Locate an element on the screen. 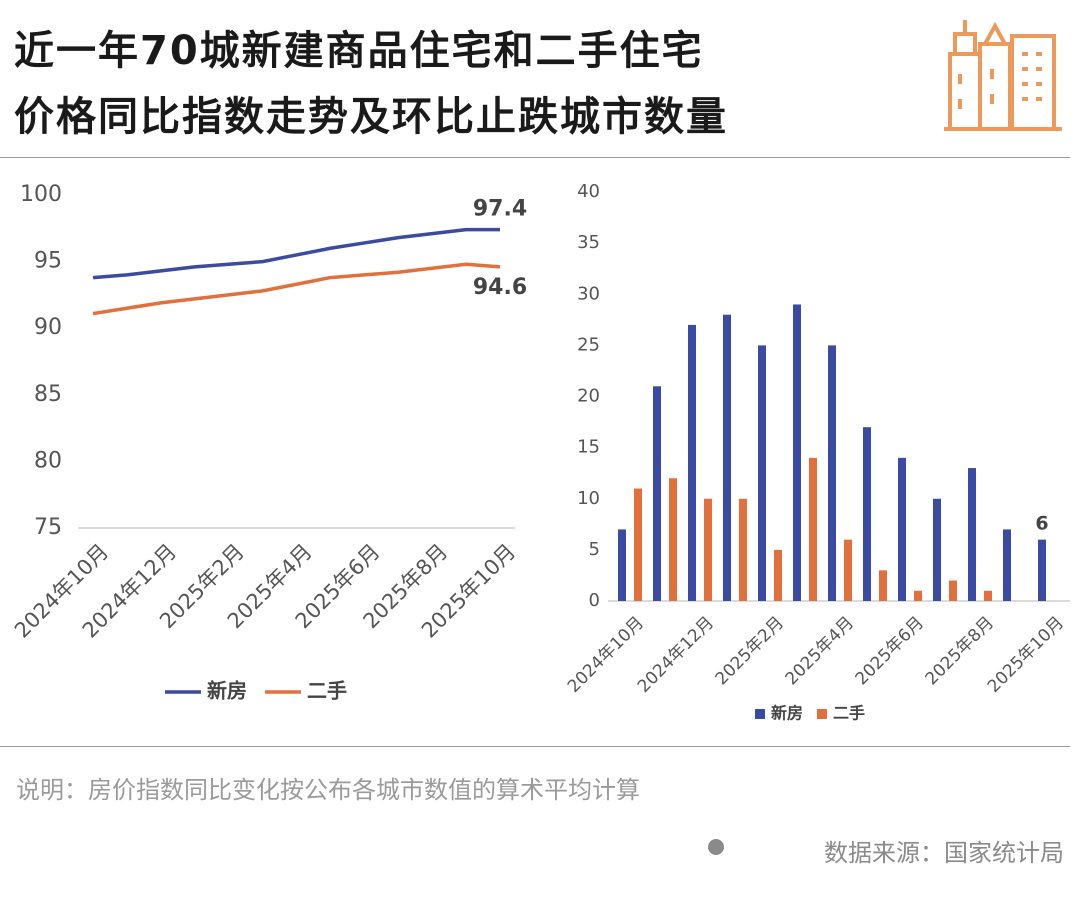  data-label: 6 is located at coordinates (1041, 524).